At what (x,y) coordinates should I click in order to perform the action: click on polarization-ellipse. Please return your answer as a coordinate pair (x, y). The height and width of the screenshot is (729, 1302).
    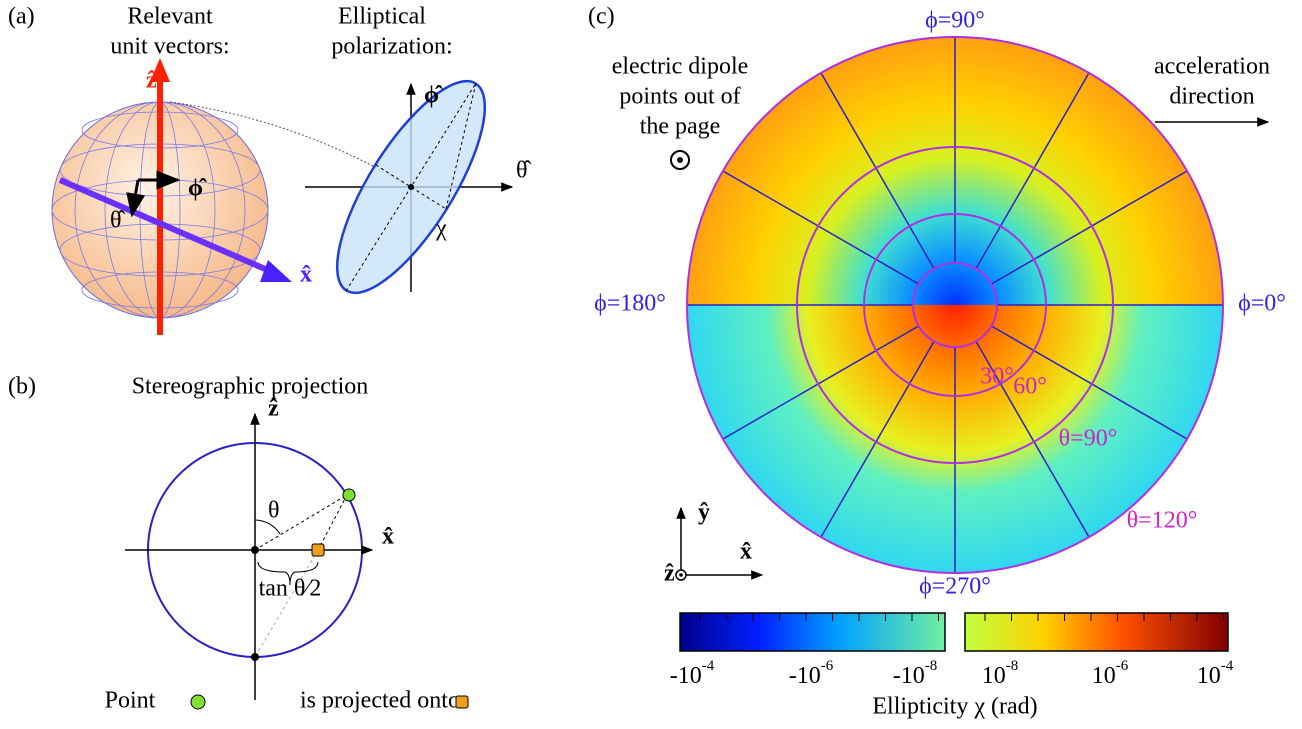
    Looking at the image, I should click on (409, 187).